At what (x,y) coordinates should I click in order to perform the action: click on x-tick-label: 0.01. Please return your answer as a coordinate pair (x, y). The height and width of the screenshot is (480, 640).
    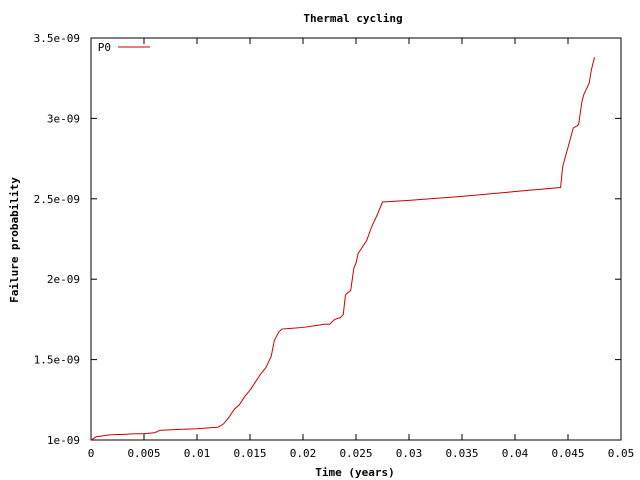
    Looking at the image, I should click on (197, 453).